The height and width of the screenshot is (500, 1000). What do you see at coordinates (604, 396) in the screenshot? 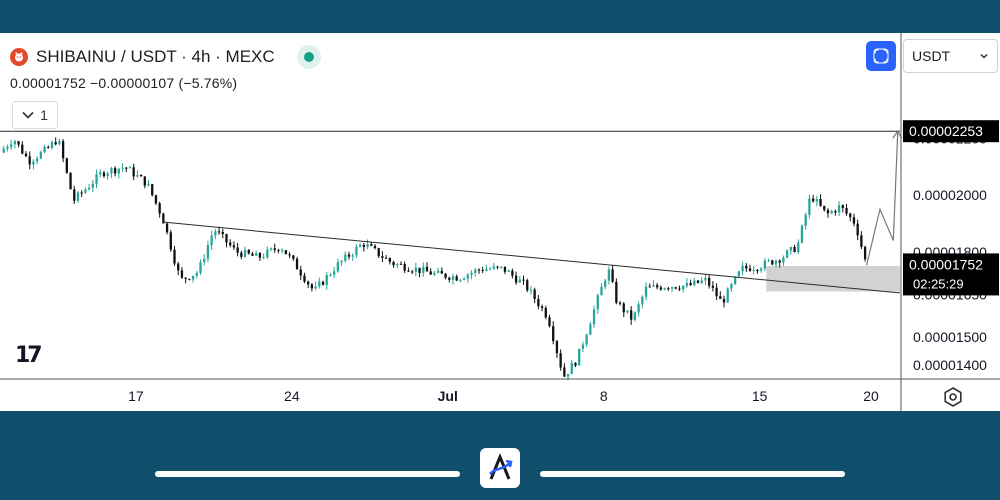
I see `x-tick-label: 8` at bounding box center [604, 396].